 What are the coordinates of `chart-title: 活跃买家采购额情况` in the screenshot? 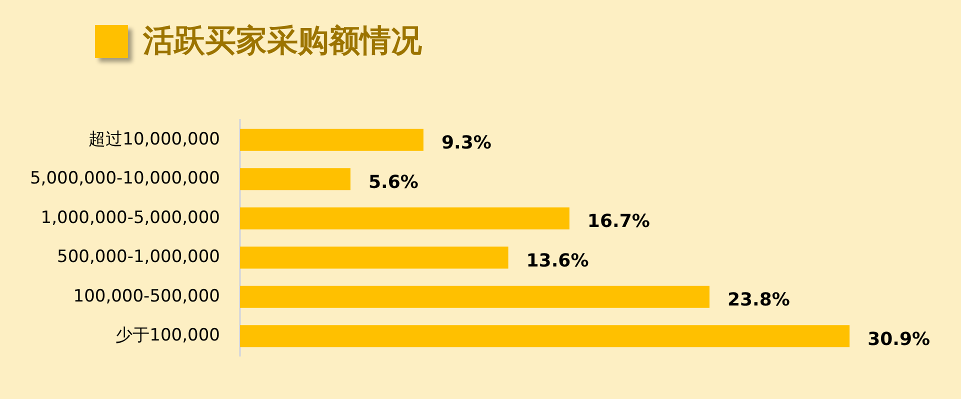 It's located at (282, 41).